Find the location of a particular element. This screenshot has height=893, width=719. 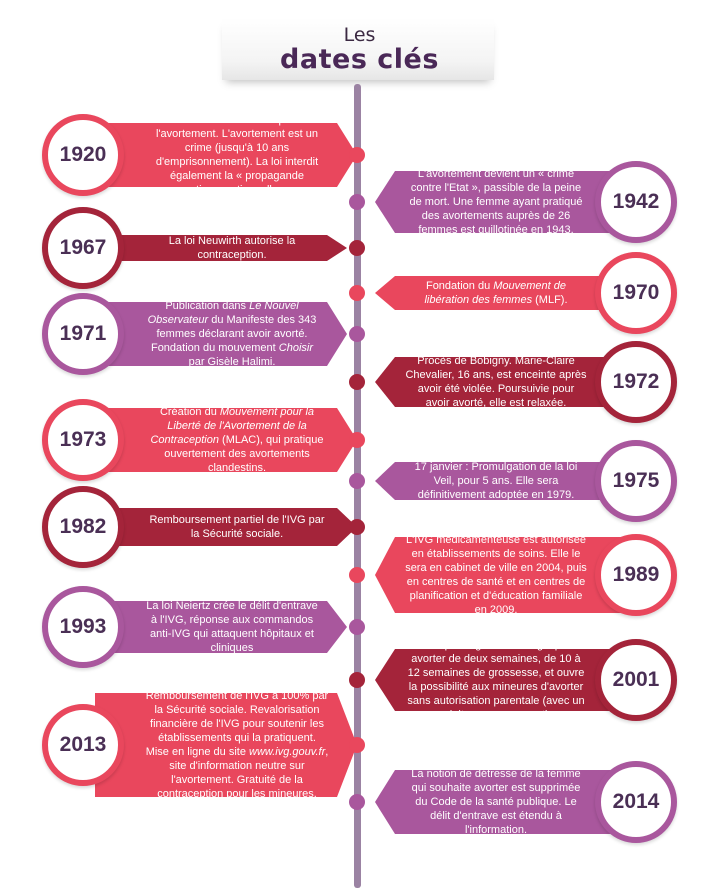

year-badge-1973: 1973 is located at coordinates (83, 440).